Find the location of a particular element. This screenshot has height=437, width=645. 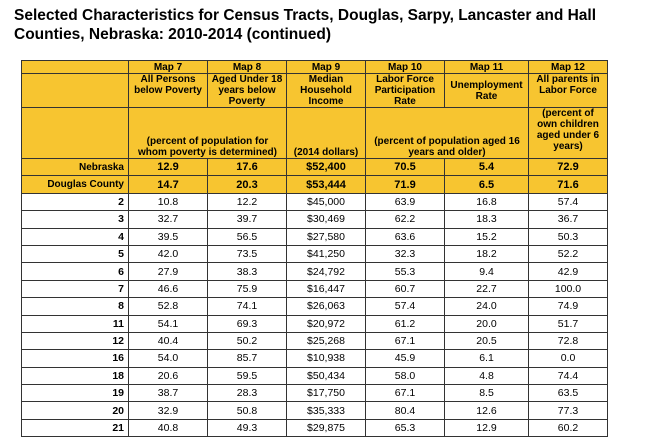

table-cell: 32.7 is located at coordinates (168, 219).